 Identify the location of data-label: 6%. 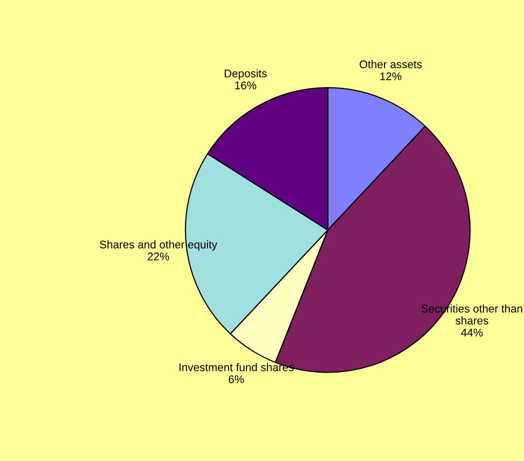
(236, 379).